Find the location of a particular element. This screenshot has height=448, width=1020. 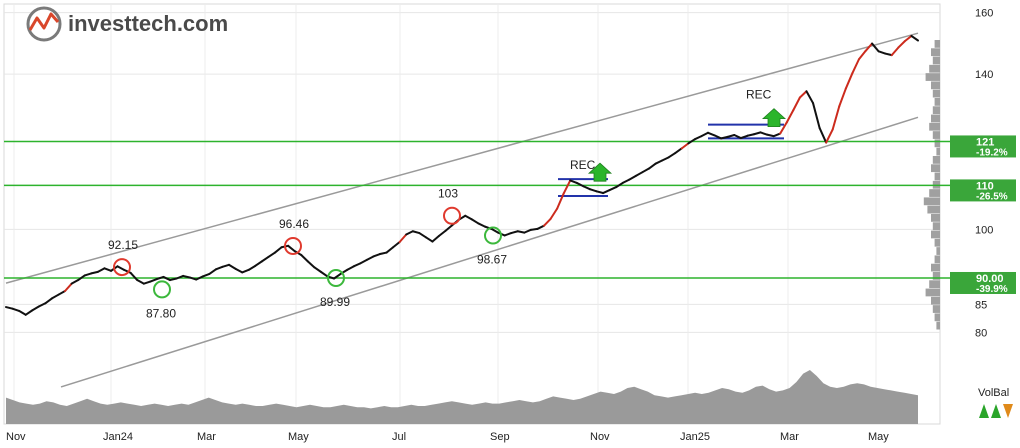

top-value-label: 103 is located at coordinates (448, 194).